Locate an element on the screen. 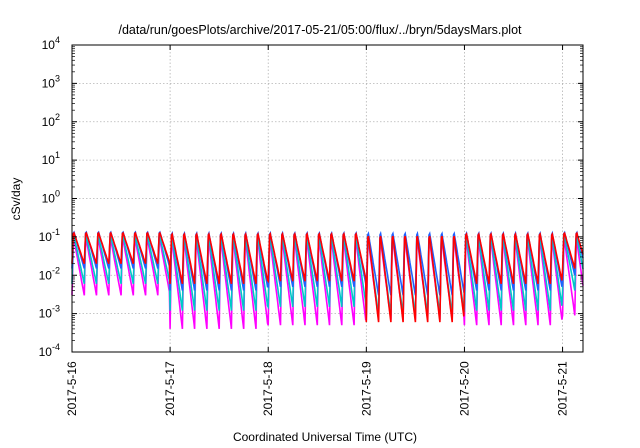 This screenshot has height=448, width=640. x-axis-label: Coordinated Universal Time (UTC) is located at coordinates (325, 437).